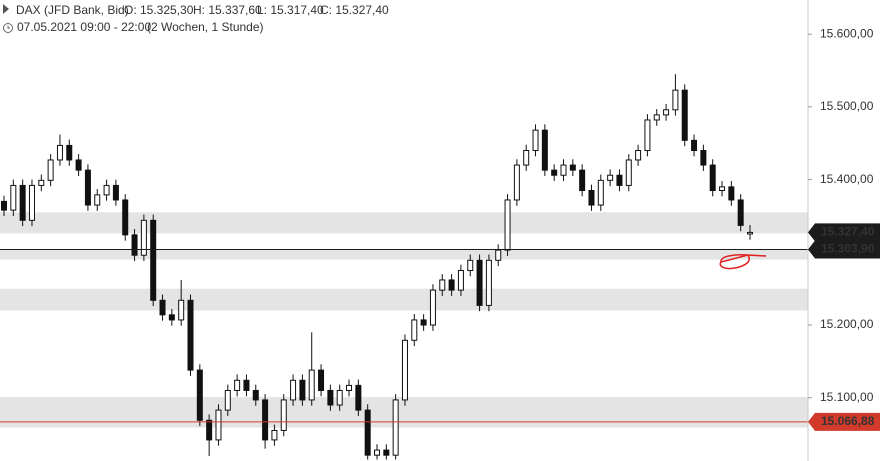 Image resolution: width=880 pixels, height=461 pixels. What do you see at coordinates (847, 324) in the screenshot?
I see `y-tick-label: 15.200,00` at bounding box center [847, 324].